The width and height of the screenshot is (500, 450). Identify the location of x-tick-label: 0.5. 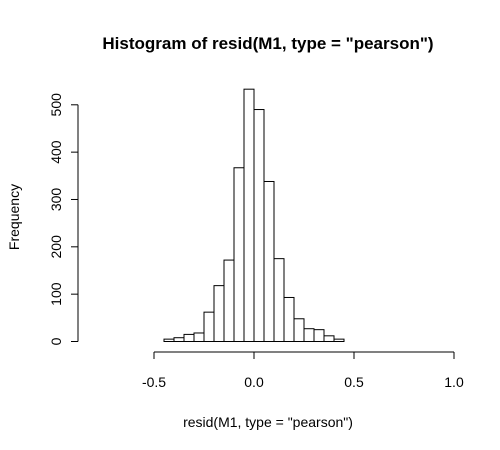
(354, 382).